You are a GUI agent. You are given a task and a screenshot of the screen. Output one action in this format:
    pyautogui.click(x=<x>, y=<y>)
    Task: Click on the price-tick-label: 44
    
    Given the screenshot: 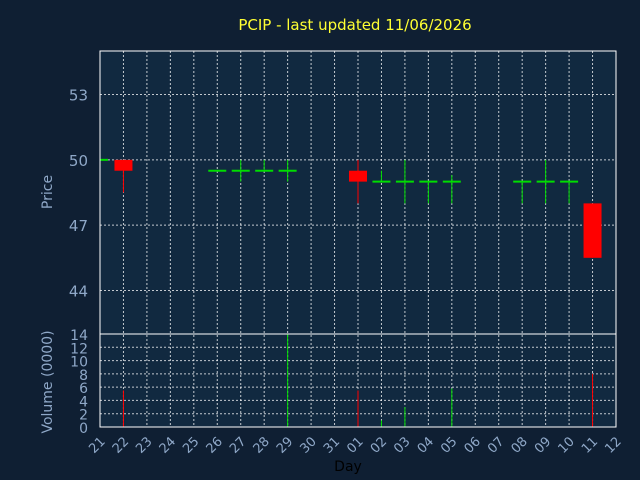 What is the action you would take?
    pyautogui.click(x=78, y=291)
    